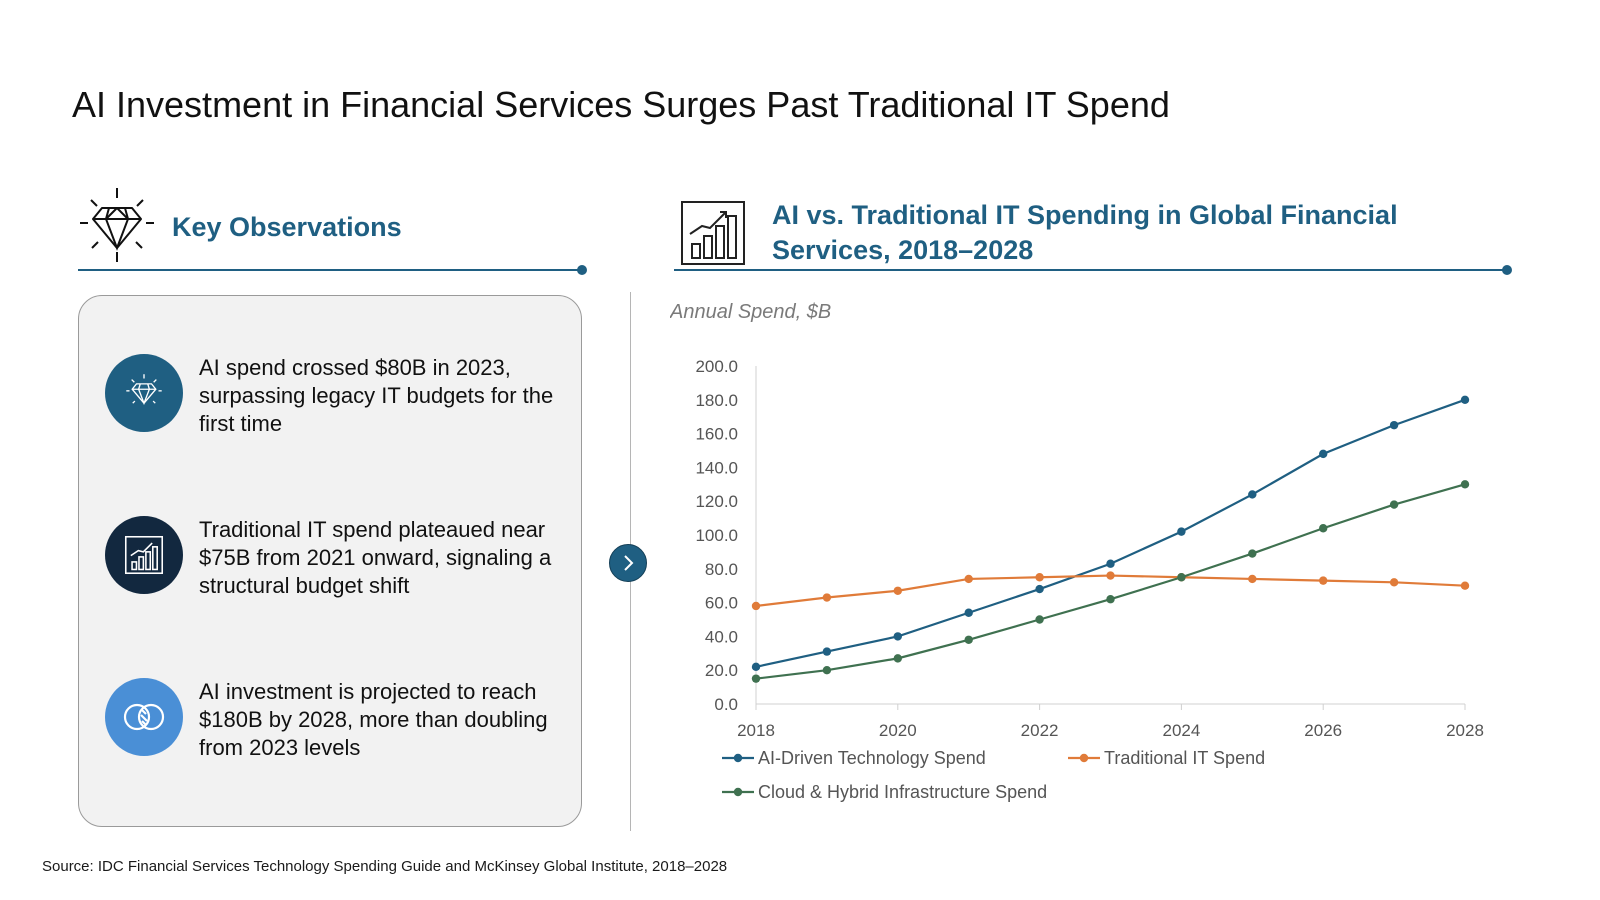 The width and height of the screenshot is (1600, 900). Describe the element at coordinates (872, 758) in the screenshot. I see `legend-label: AI-Driven Technology Spend` at that location.